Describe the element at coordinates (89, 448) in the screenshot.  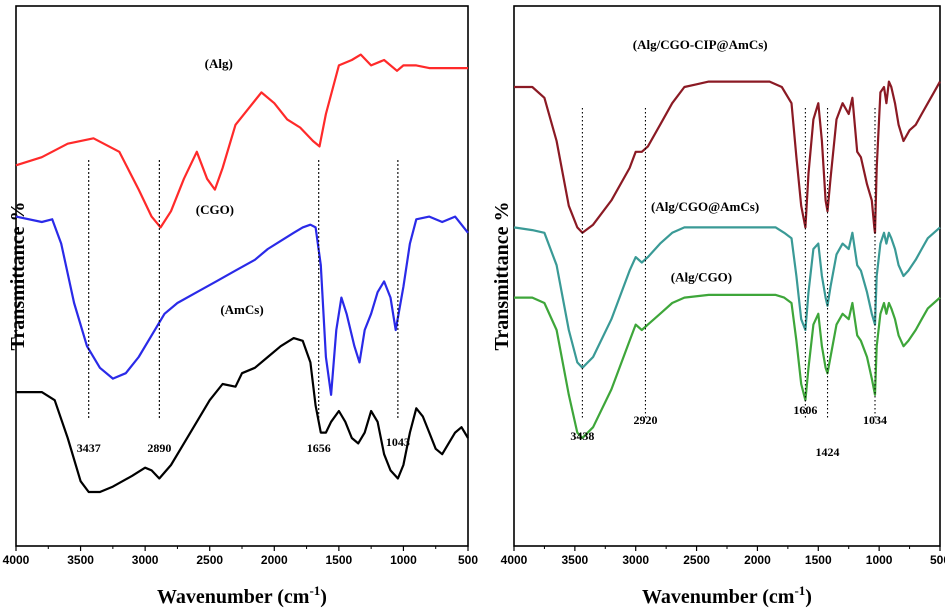
I see `peak-marker-label: 3437` at that location.